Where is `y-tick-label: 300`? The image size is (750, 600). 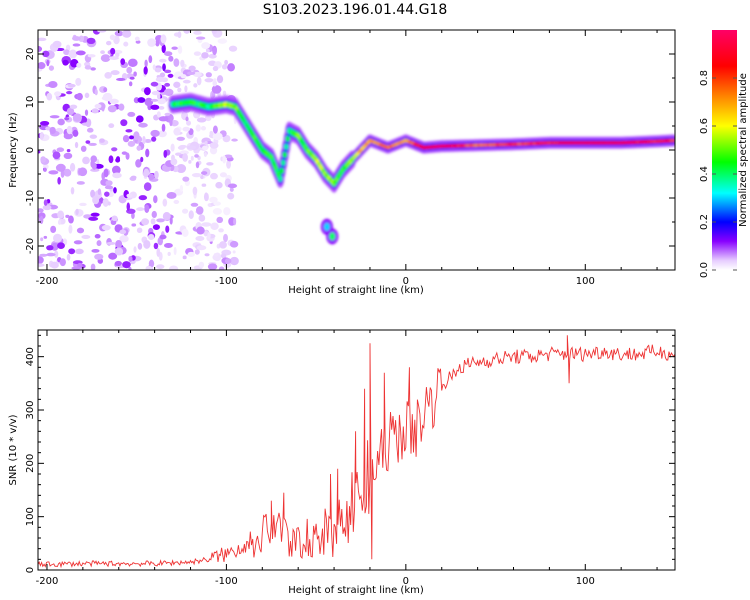
y-tick-label: 300 is located at coordinates (30, 409).